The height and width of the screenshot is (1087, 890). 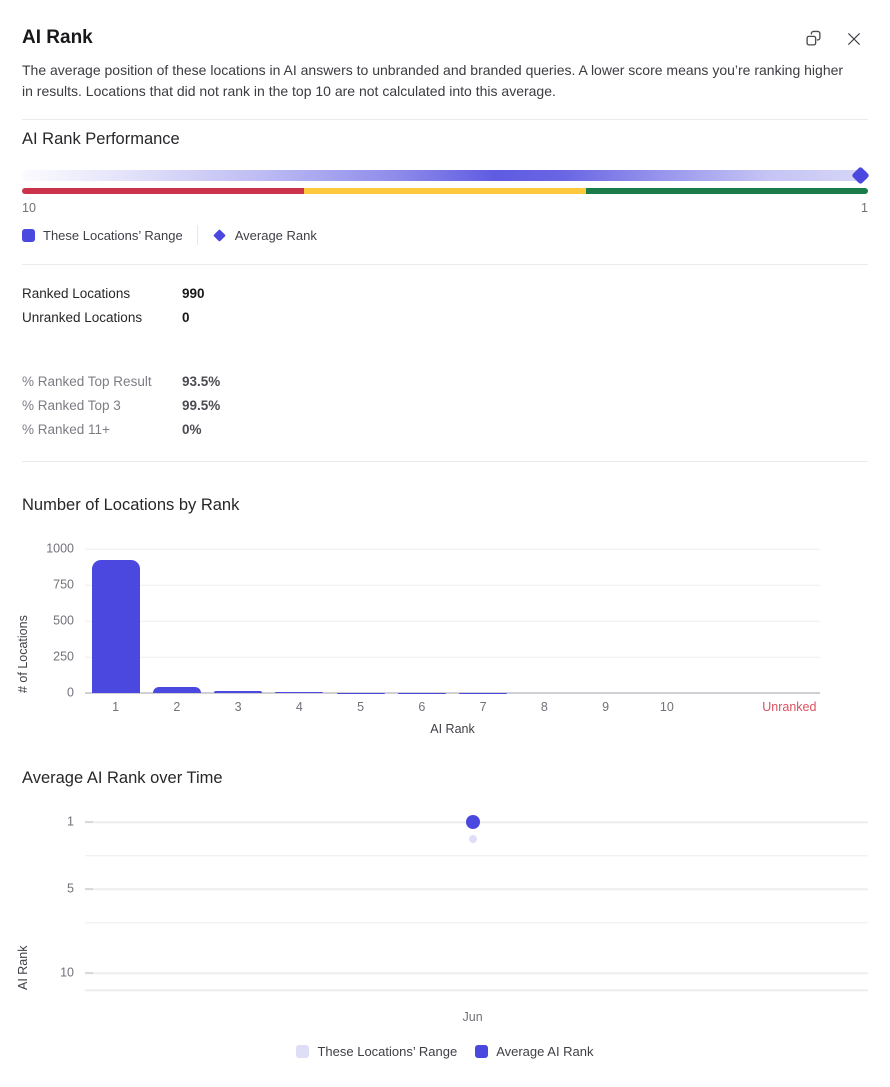 What do you see at coordinates (452, 729) in the screenshot?
I see `x-axis-label: AI Rank` at bounding box center [452, 729].